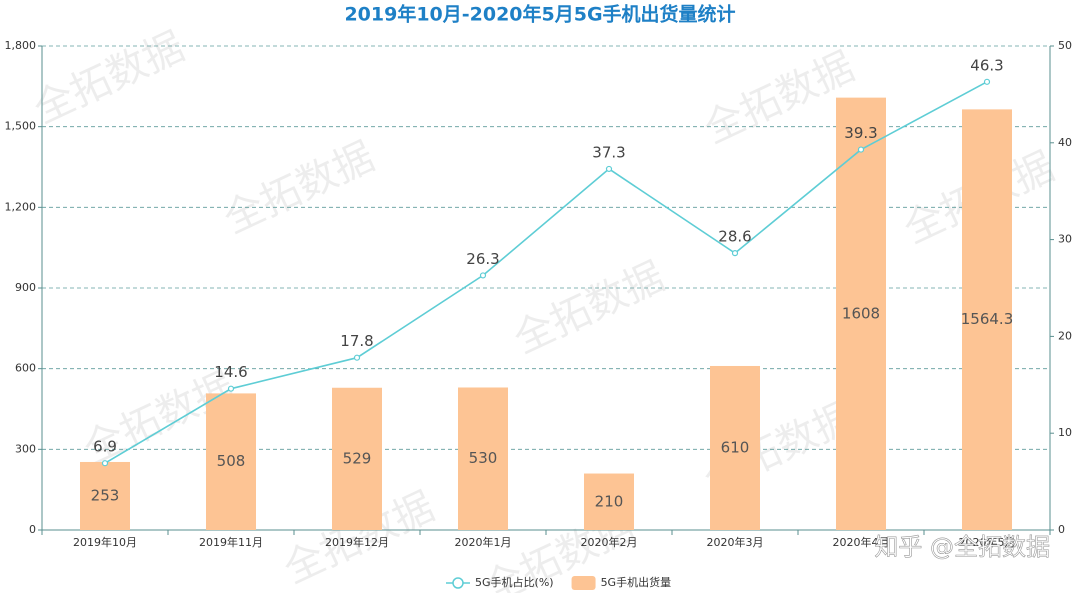 The image size is (1080, 593). What do you see at coordinates (1065, 239) in the screenshot?
I see `y2-tick-label: 30` at bounding box center [1065, 239].